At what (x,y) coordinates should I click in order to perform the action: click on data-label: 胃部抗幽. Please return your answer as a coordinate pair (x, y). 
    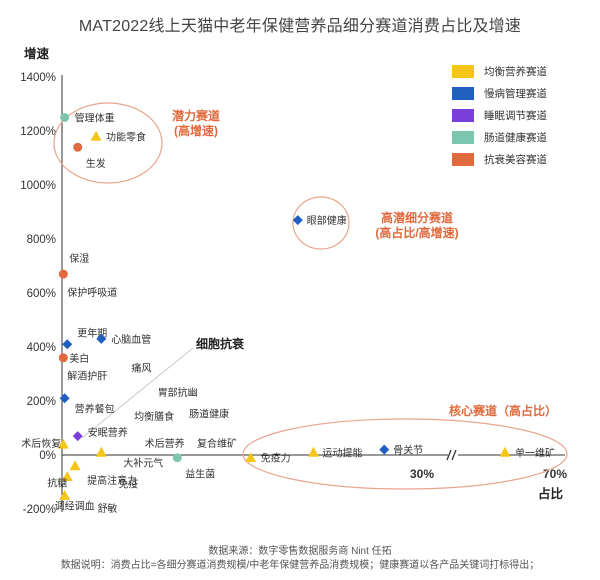
    Looking at the image, I should click on (178, 392).